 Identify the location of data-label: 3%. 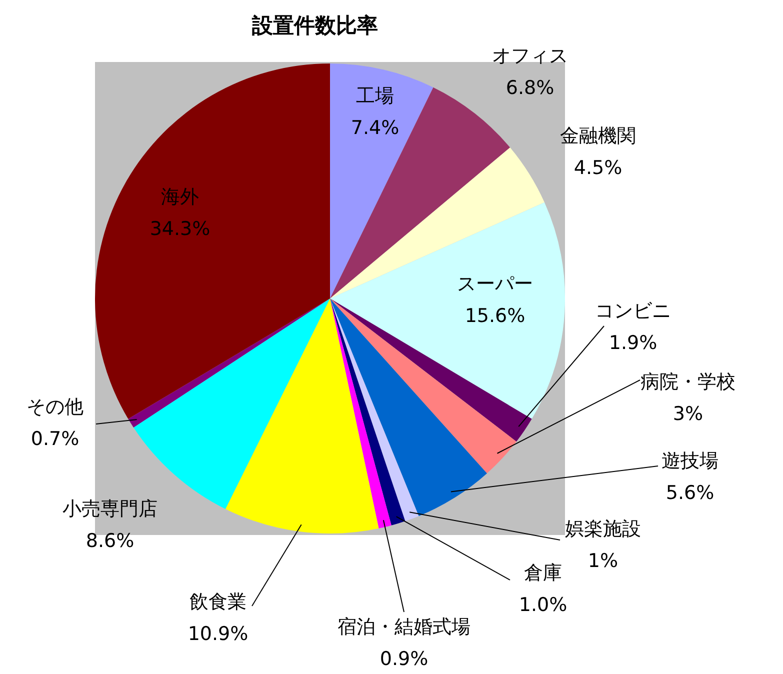
(688, 413).